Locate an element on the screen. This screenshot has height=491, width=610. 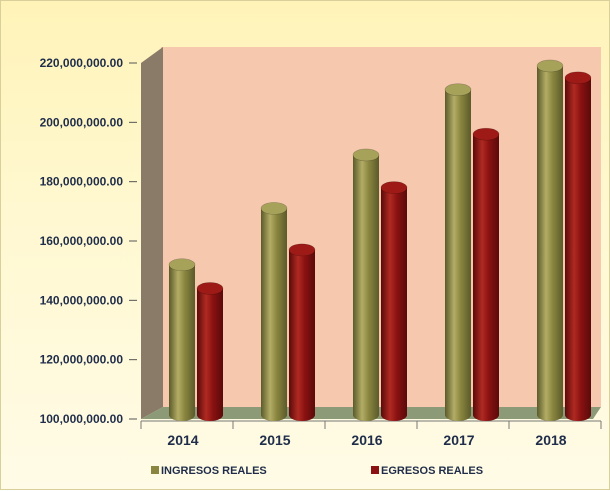
legend-item-1: EGRESOS REALES is located at coordinates (427, 471).